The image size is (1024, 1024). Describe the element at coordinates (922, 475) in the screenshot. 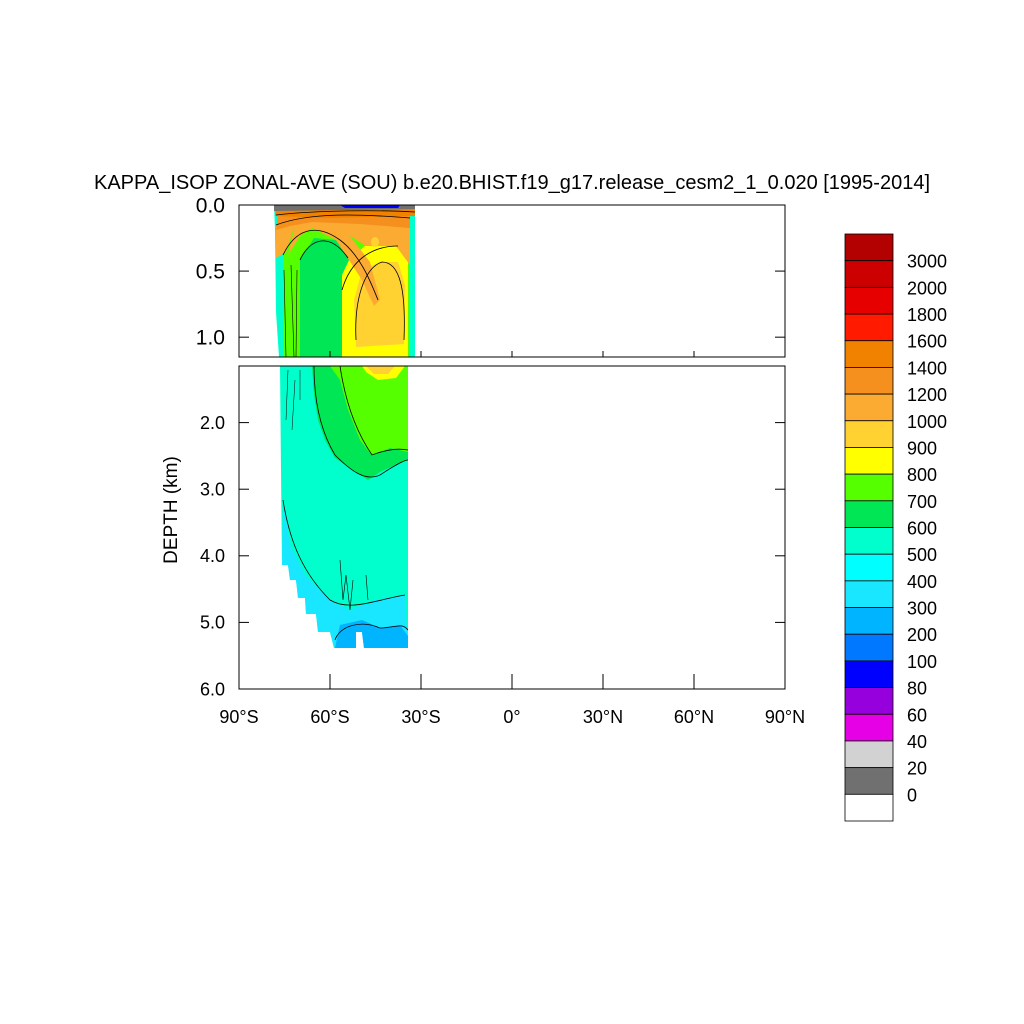

I see `colorbar-label: 800` at that location.